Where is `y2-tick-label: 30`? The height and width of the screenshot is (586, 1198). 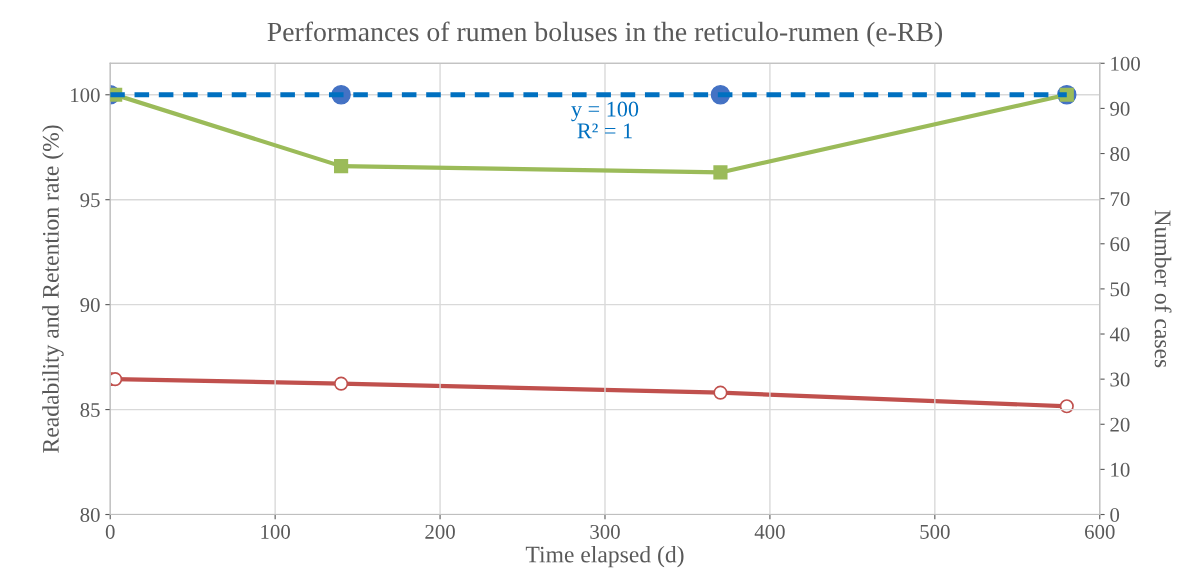 y2-tick-label: 30 is located at coordinates (1120, 379).